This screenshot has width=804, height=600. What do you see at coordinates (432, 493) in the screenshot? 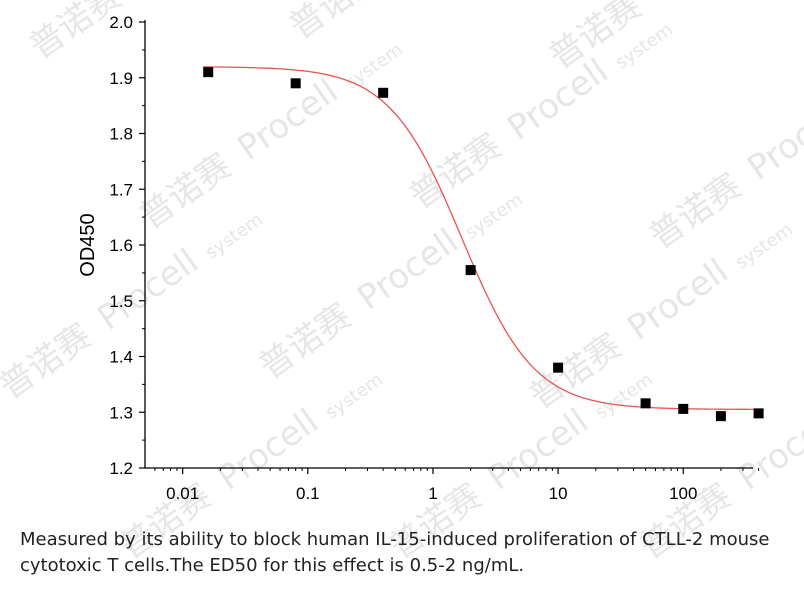
I see `x-tick-label: 1` at bounding box center [432, 493].